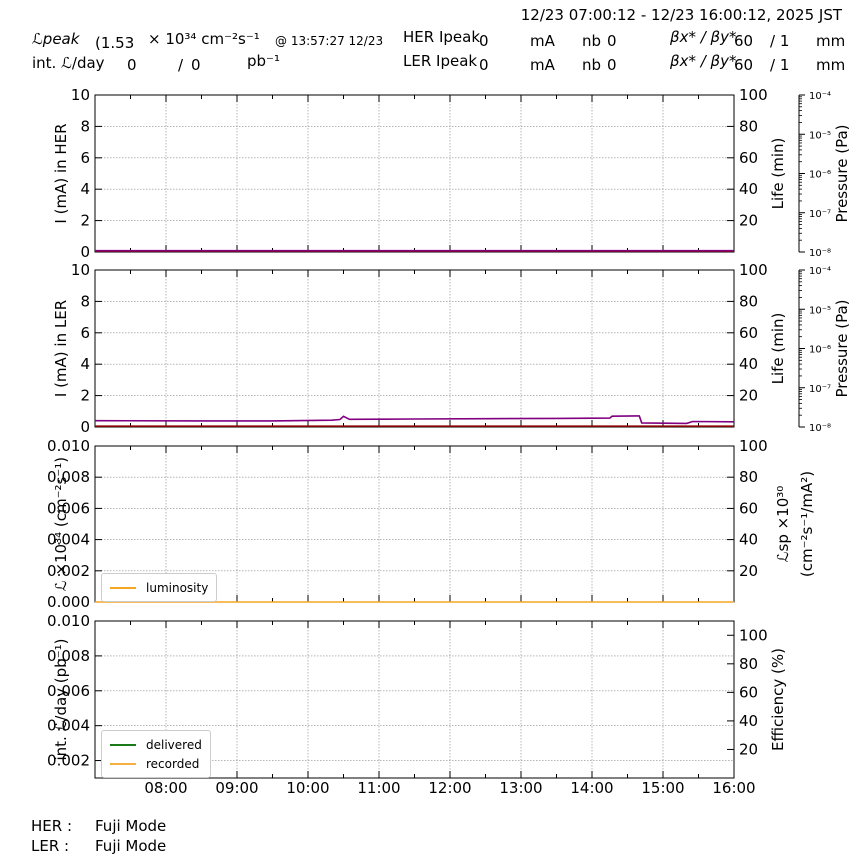 Image resolution: width=864 pixels, height=864 pixels. I want to click on ler-y-tick-label: 4, so click(85, 364).